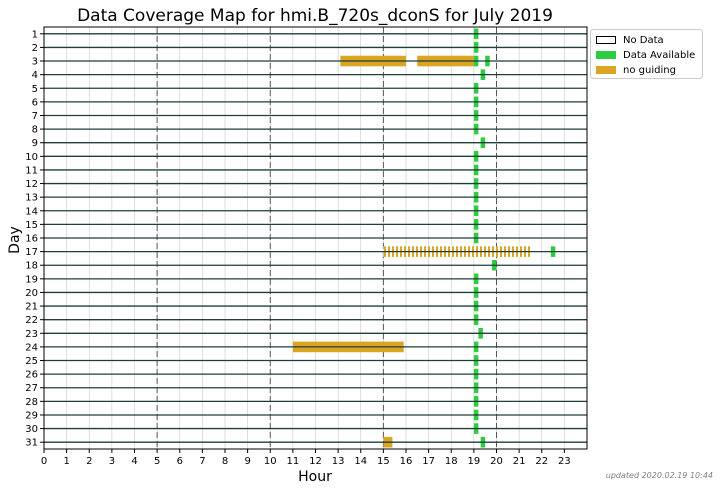 The height and width of the screenshot is (490, 721). Describe the element at coordinates (89, 461) in the screenshot. I see `x-tick-label: 2` at that location.